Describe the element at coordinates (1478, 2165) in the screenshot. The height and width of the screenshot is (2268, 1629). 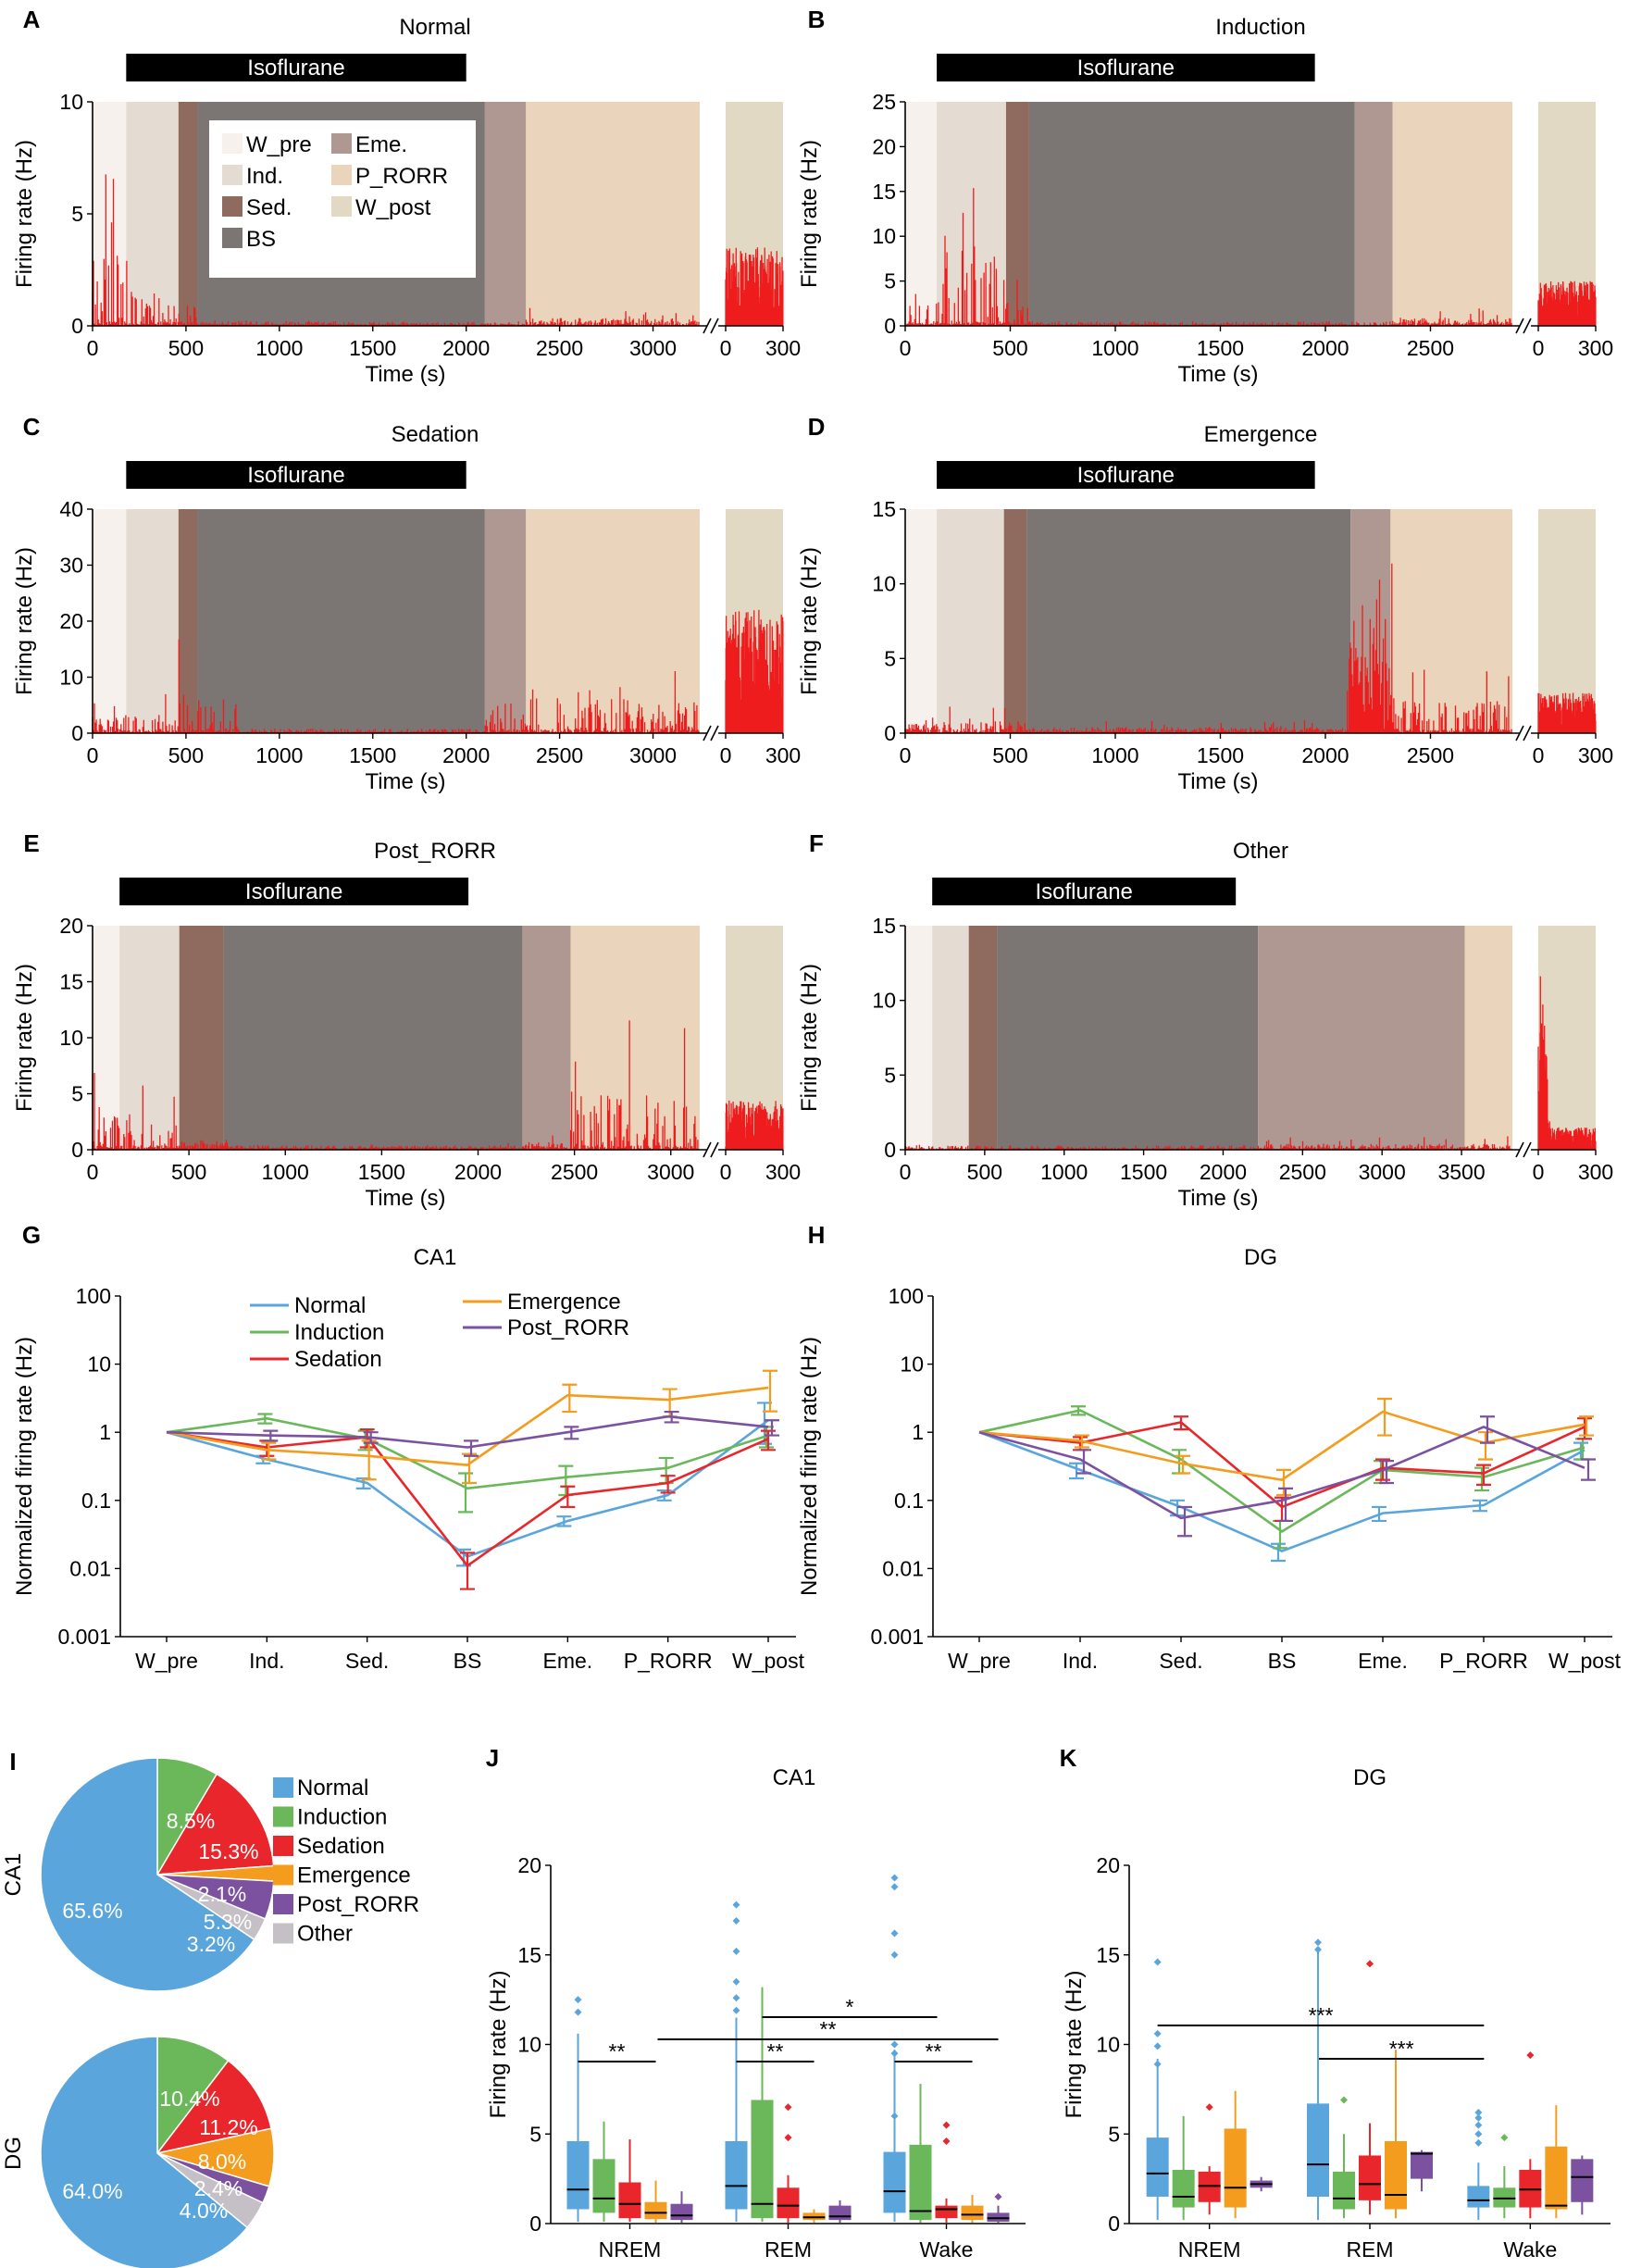
I see `box-normal` at that location.